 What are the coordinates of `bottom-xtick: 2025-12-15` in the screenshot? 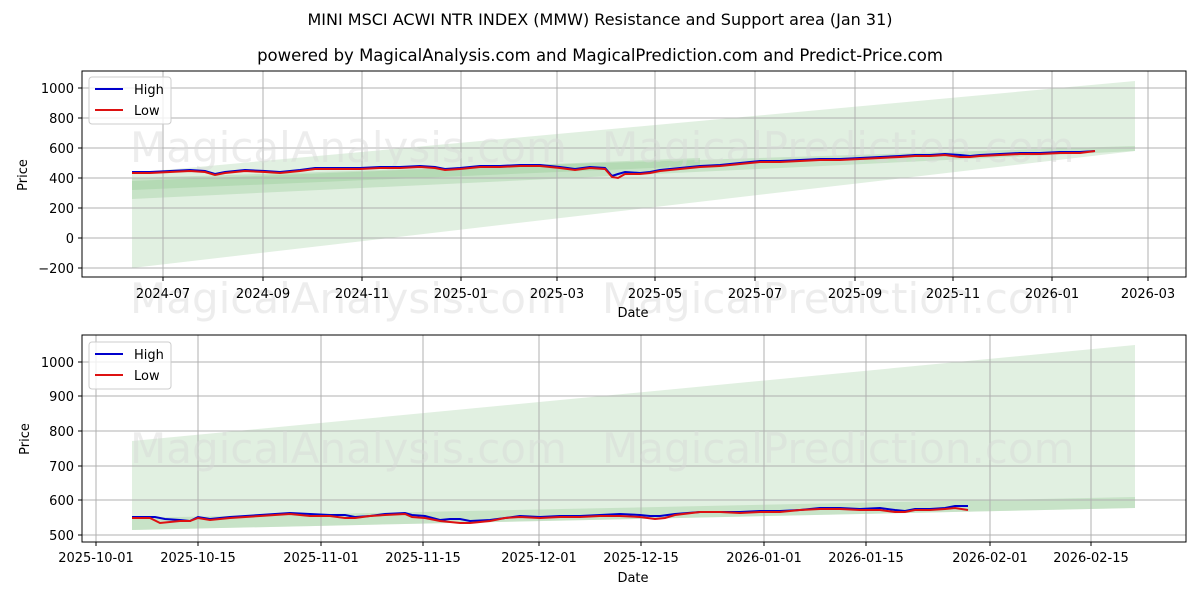 It's located at (641, 558).